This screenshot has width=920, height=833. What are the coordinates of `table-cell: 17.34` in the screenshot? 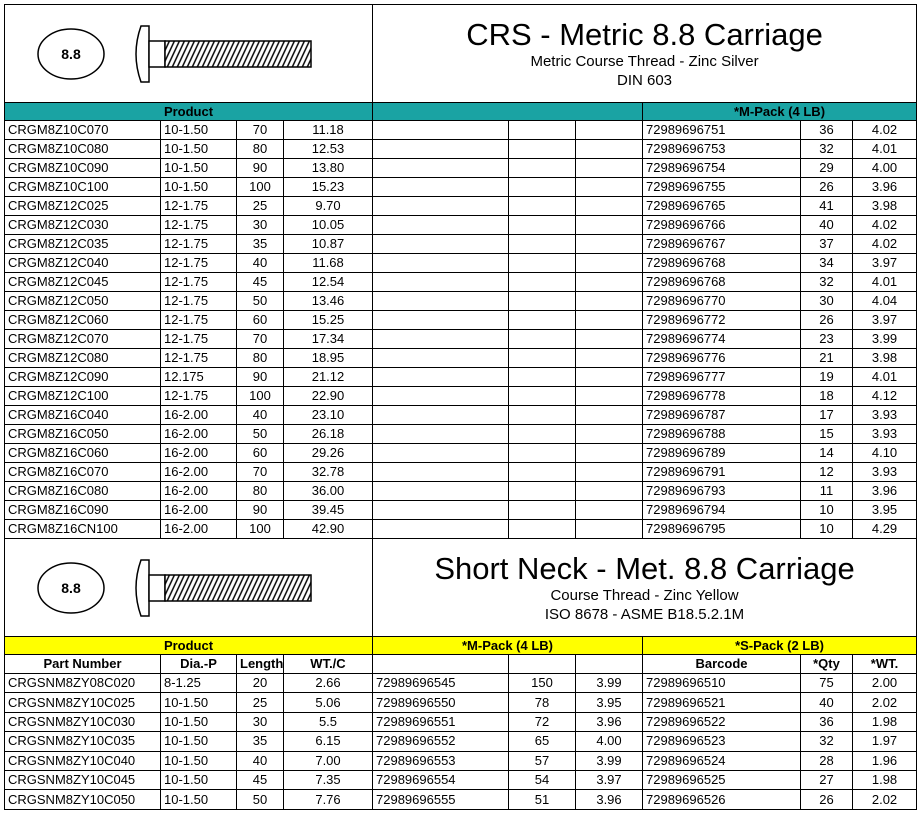 It's located at (328, 339).